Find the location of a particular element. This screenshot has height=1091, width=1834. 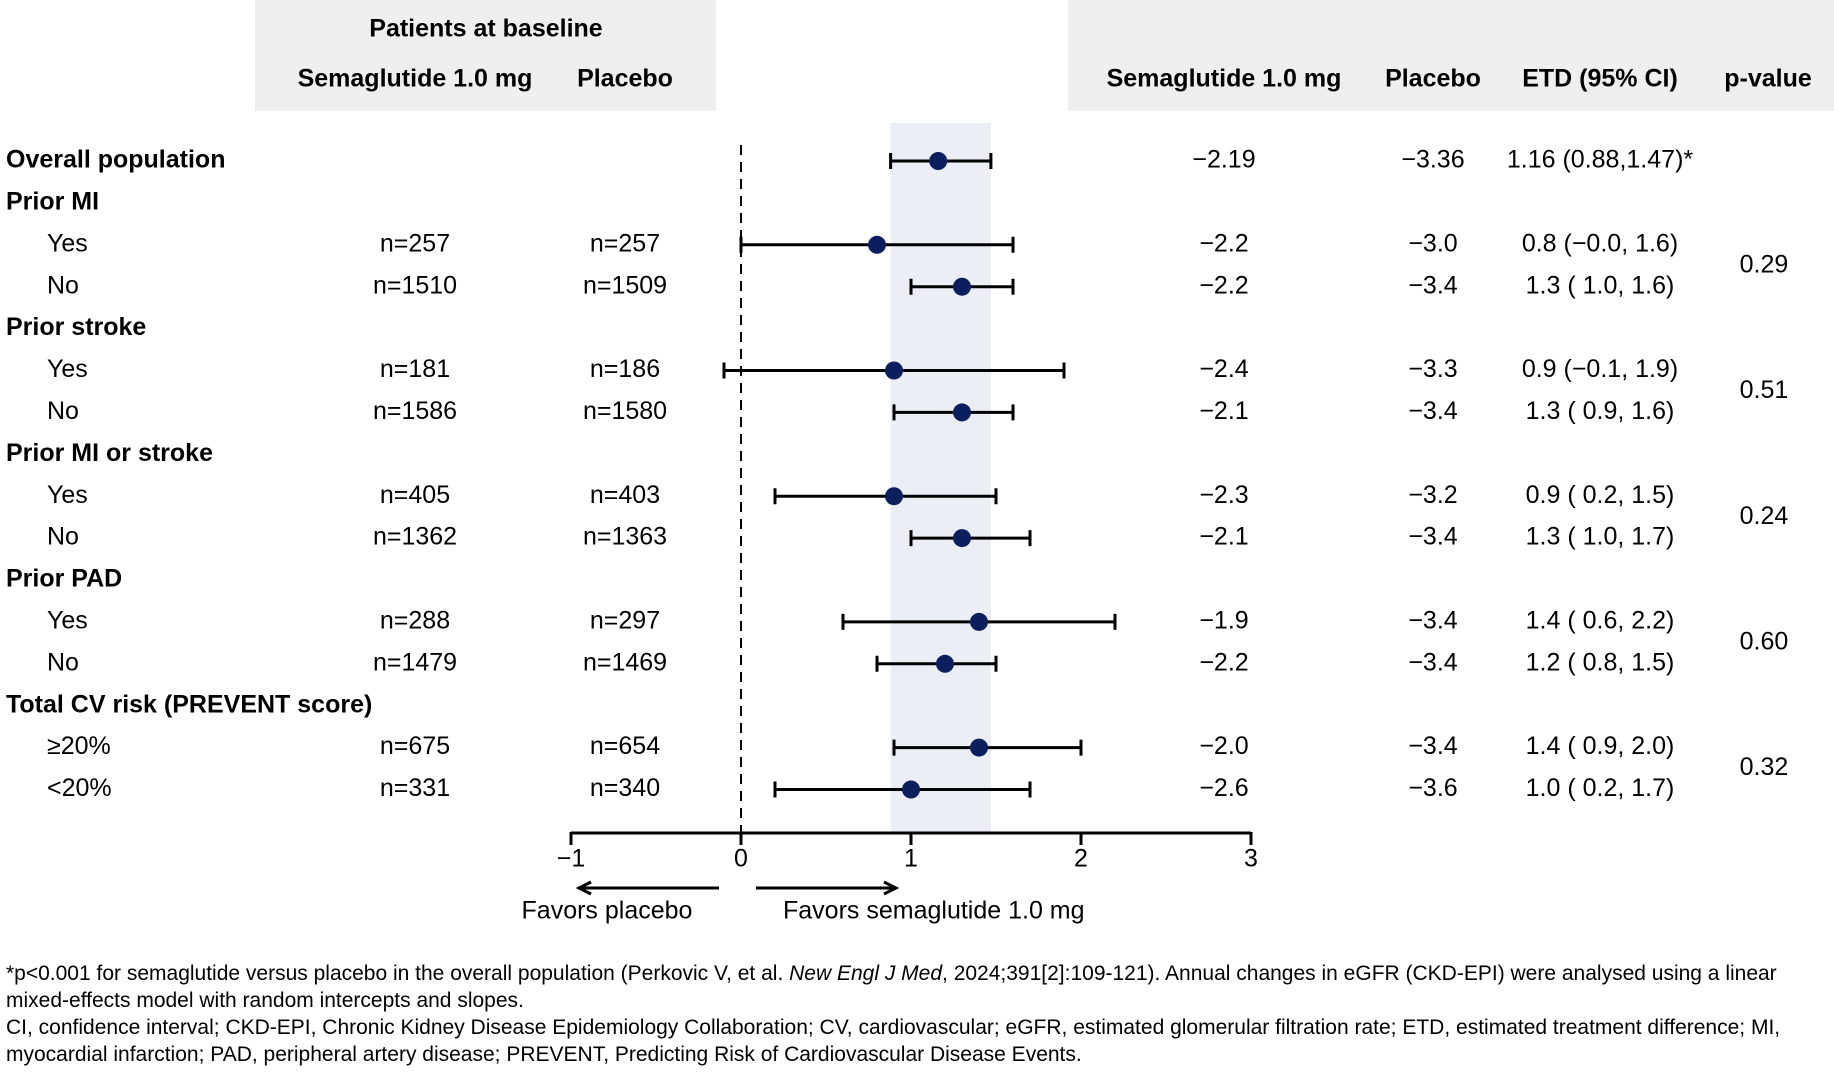

x-tick-label: 0 is located at coordinates (741, 859).